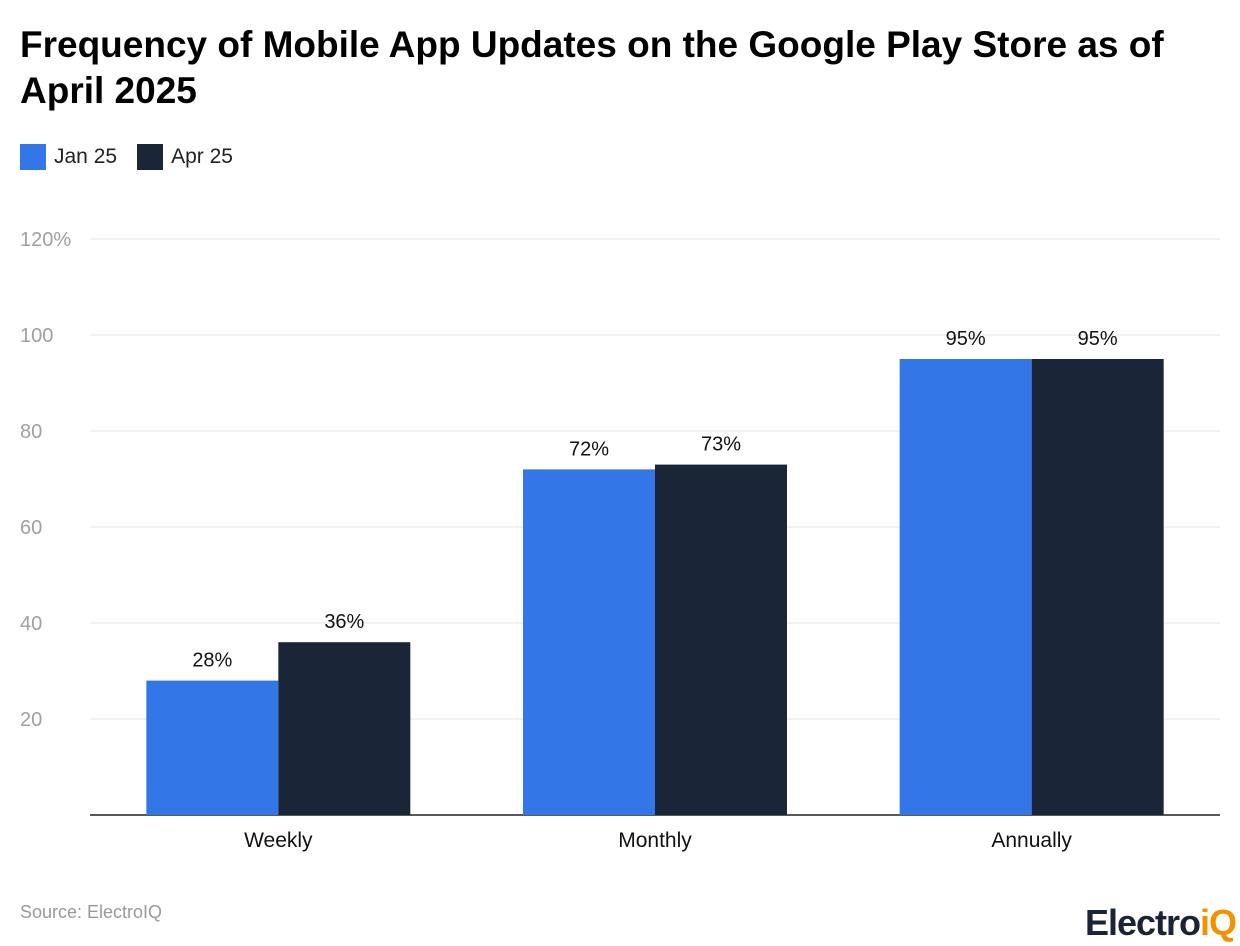 Image resolution: width=1240 pixels, height=946 pixels. What do you see at coordinates (589, 449) in the screenshot?
I see `data-label: 72%` at bounding box center [589, 449].